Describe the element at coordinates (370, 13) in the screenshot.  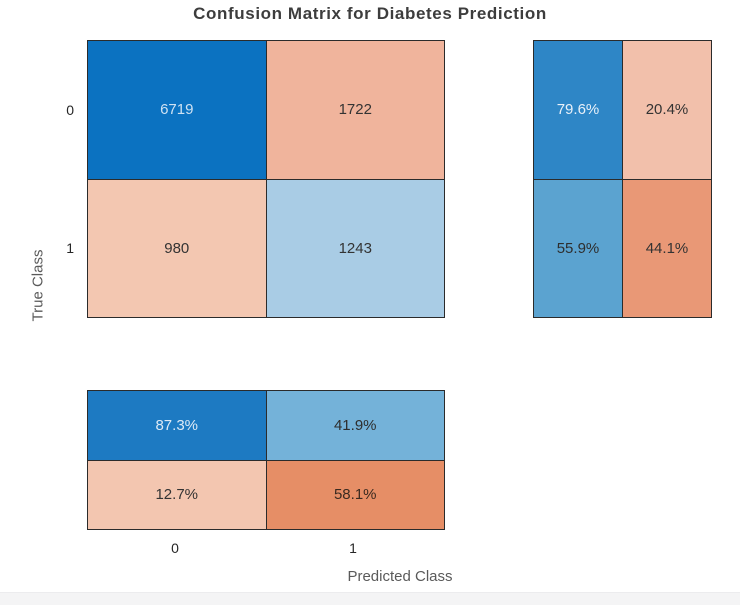
I see `chart-title: Confusion Matrix for Diabetes Prediction` at that location.